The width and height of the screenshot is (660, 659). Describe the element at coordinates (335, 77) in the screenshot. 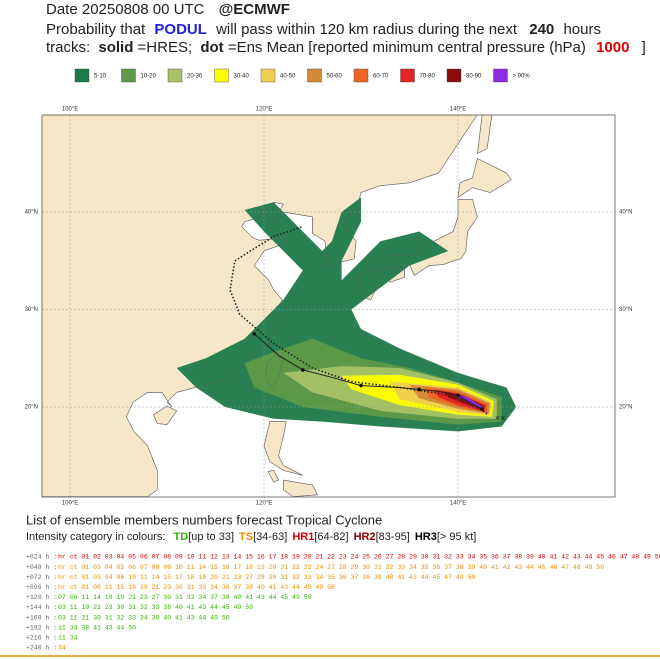

I see `legend-label: 50-60` at that location.